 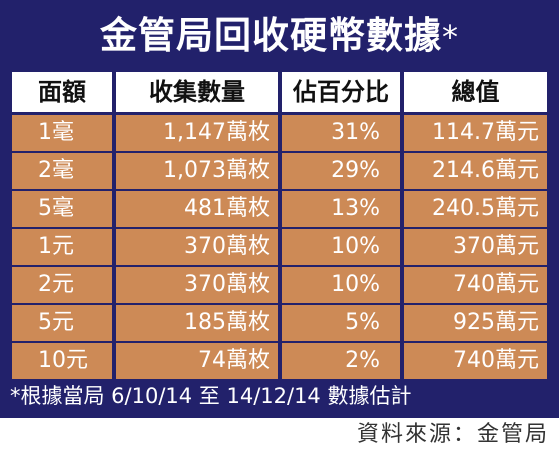 I want to click on cell-percentage: 5%, so click(x=341, y=323).